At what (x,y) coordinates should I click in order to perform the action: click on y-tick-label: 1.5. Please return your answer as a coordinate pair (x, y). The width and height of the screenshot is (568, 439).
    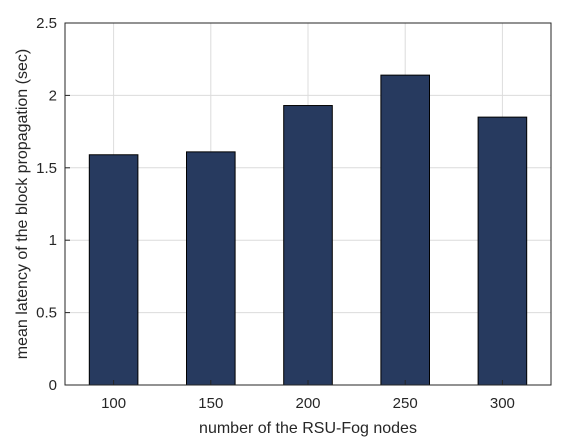
    Looking at the image, I should click on (46, 168).